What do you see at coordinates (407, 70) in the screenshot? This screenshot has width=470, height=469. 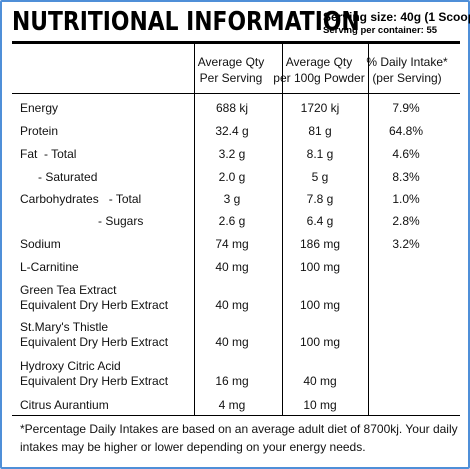 I see `header-daily-intake: % Daily Intake* (per Serving)` at bounding box center [407, 70].